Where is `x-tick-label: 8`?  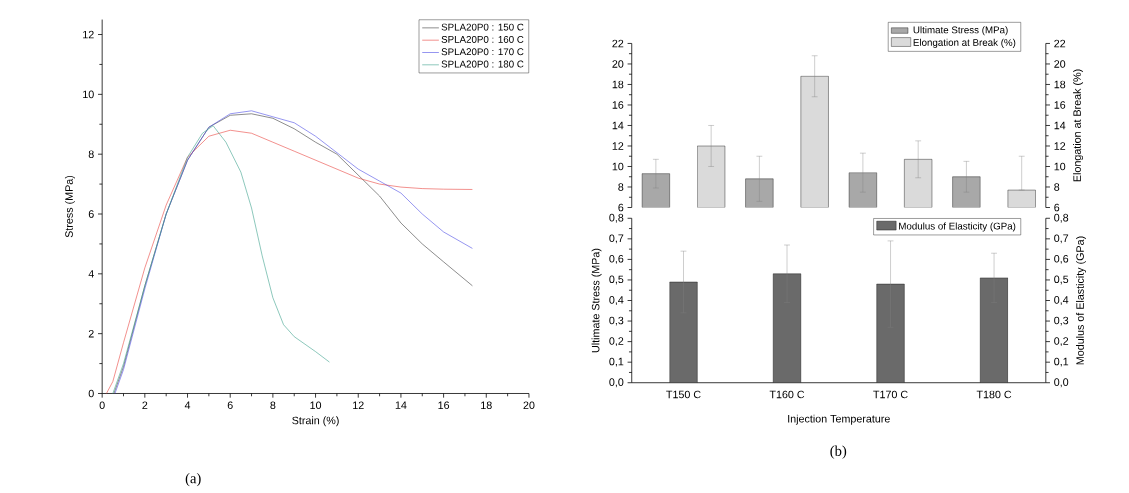
x-tick-label: 8 is located at coordinates (273, 405).